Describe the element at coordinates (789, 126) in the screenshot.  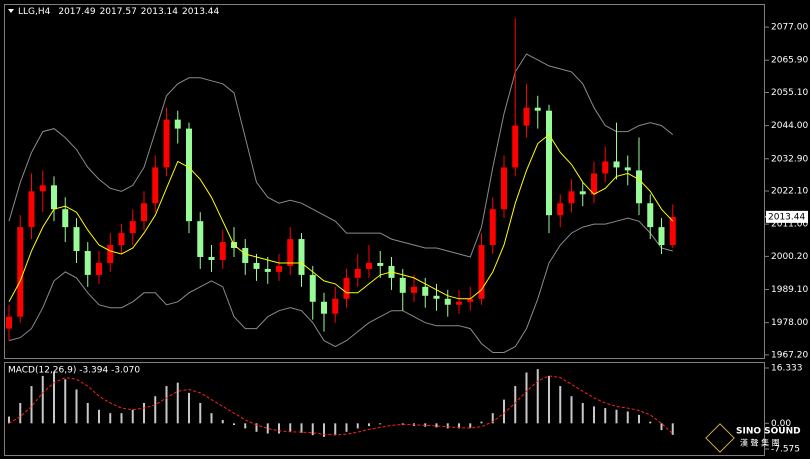
I see `y-tick-label: 2044.00` at that location.